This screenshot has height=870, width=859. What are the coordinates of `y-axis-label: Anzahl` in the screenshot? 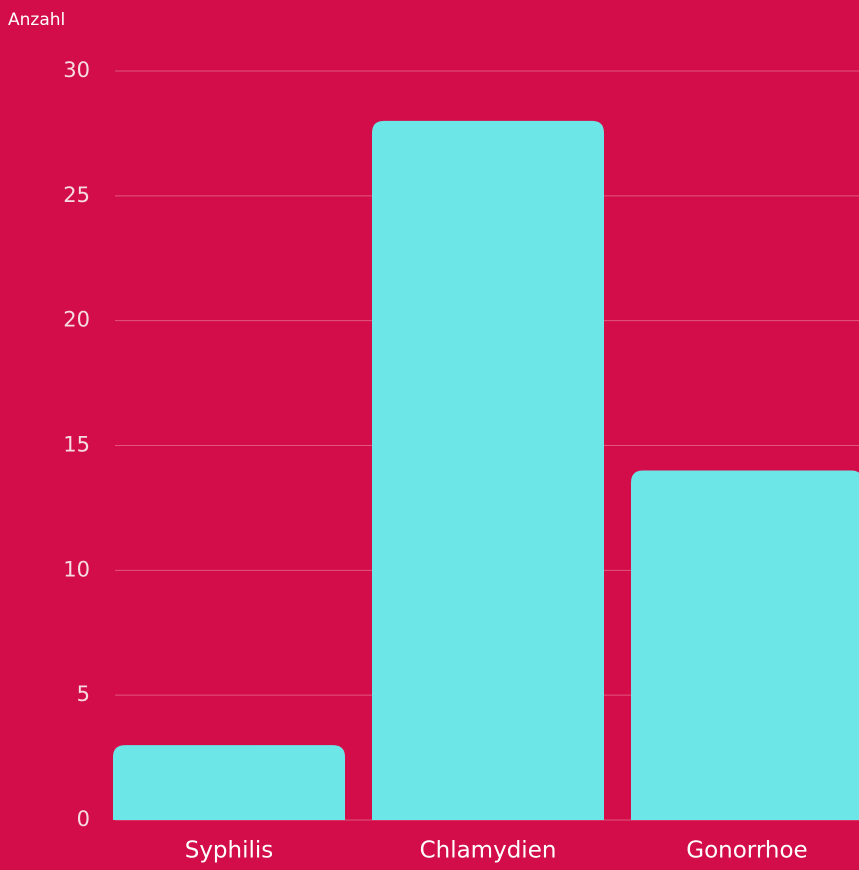 It's located at (36, 20).